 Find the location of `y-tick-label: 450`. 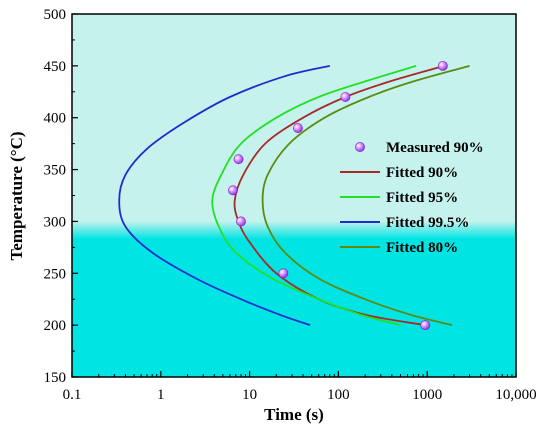

y-tick-label: 450 is located at coordinates (55, 67).